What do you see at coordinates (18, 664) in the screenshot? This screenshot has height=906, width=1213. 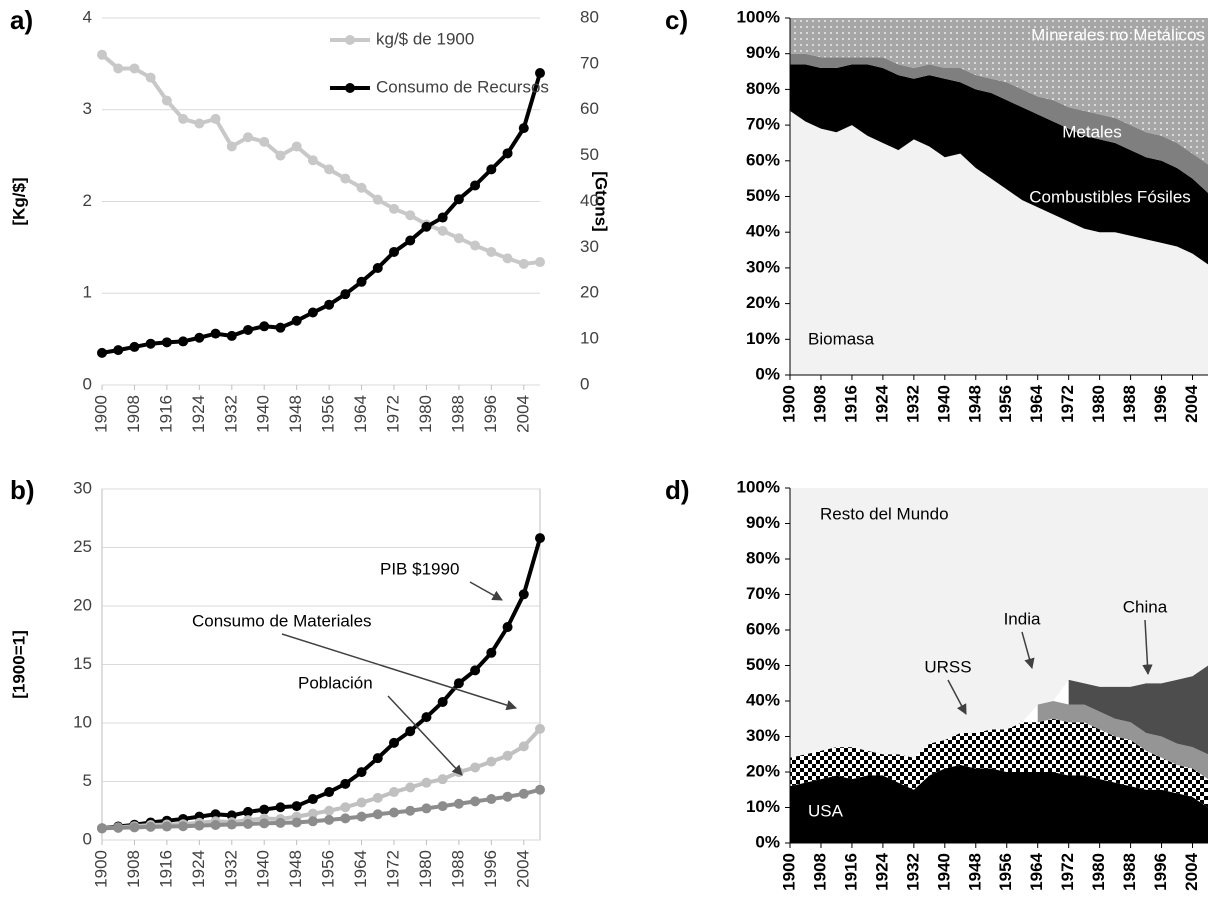 I see `y-axis-title: [1900=1]` at bounding box center [18, 664].